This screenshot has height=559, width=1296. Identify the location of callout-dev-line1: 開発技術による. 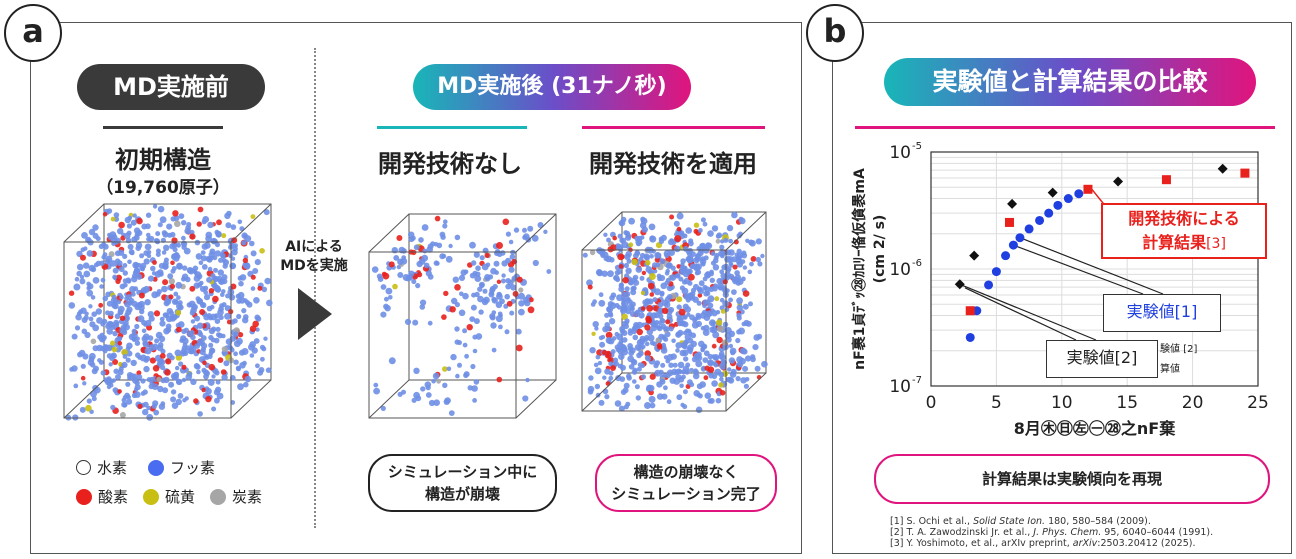
(1184, 218).